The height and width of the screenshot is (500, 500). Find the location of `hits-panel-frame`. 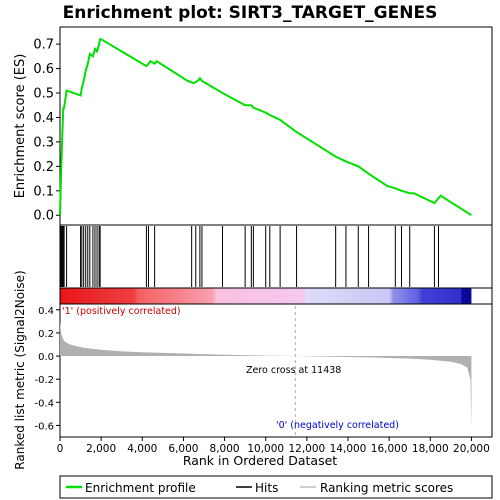

hits-panel-frame is located at coordinates (276, 256).